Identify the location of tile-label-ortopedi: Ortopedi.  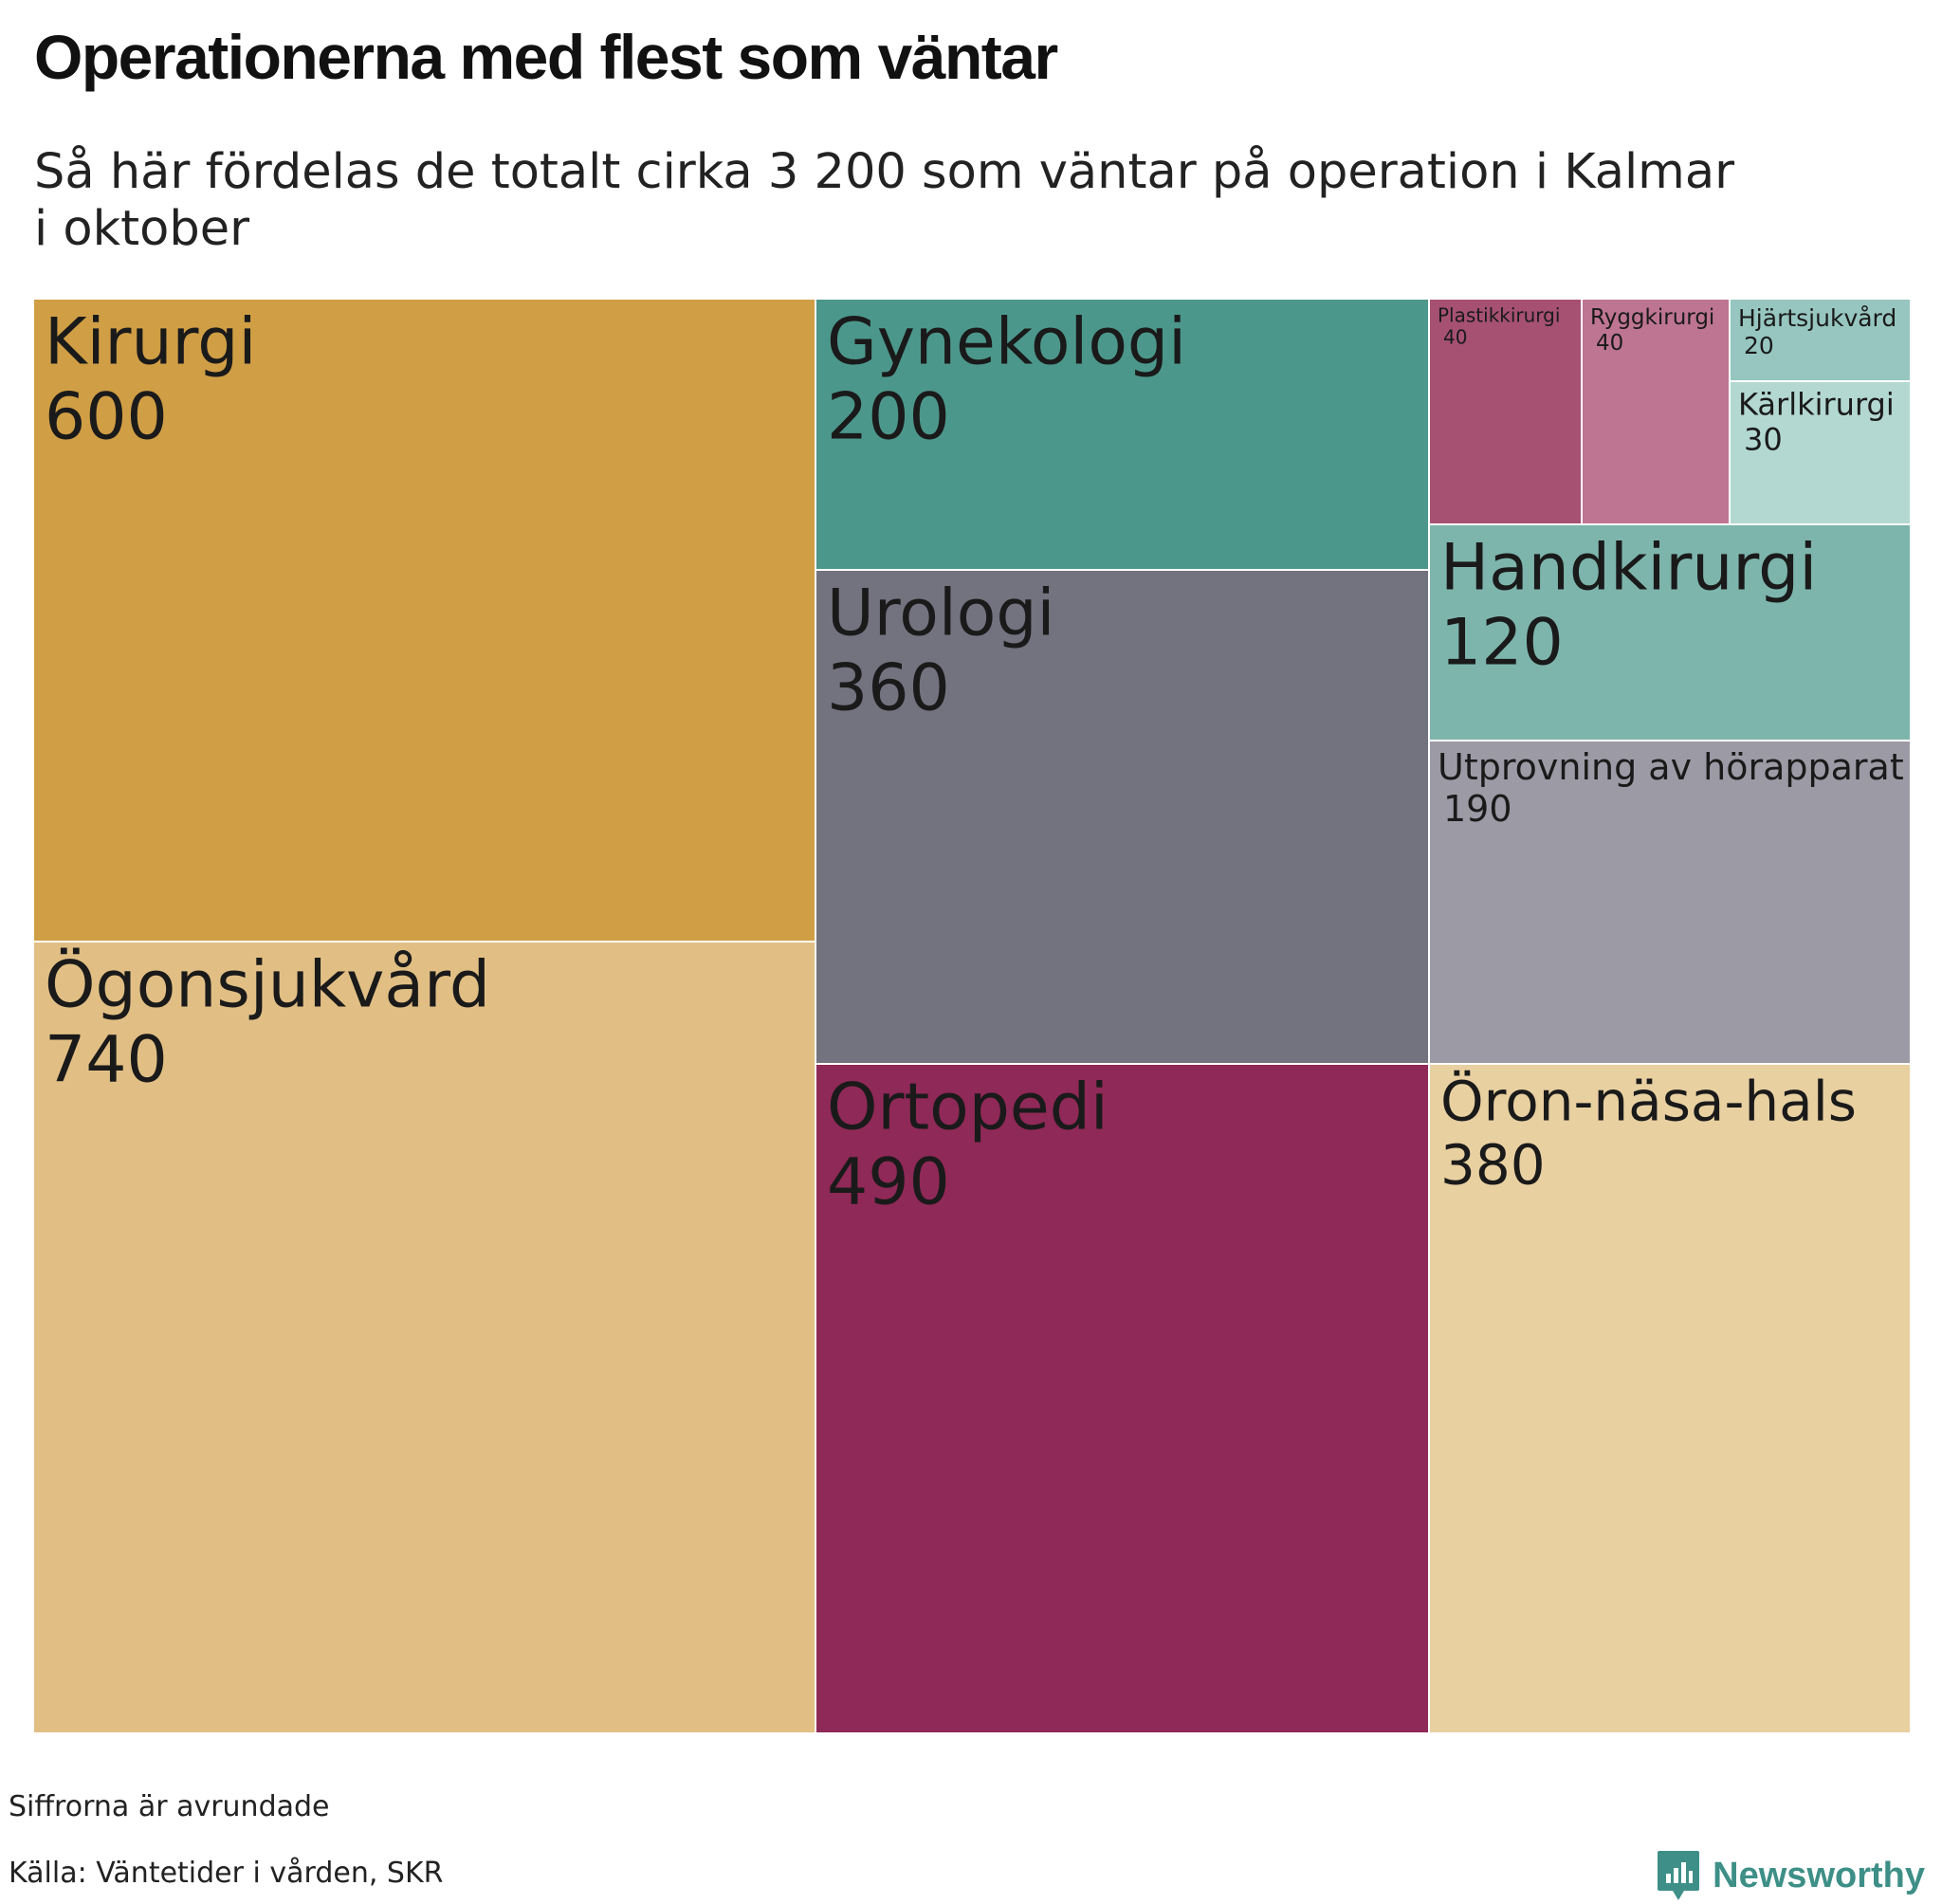
(967, 1108).